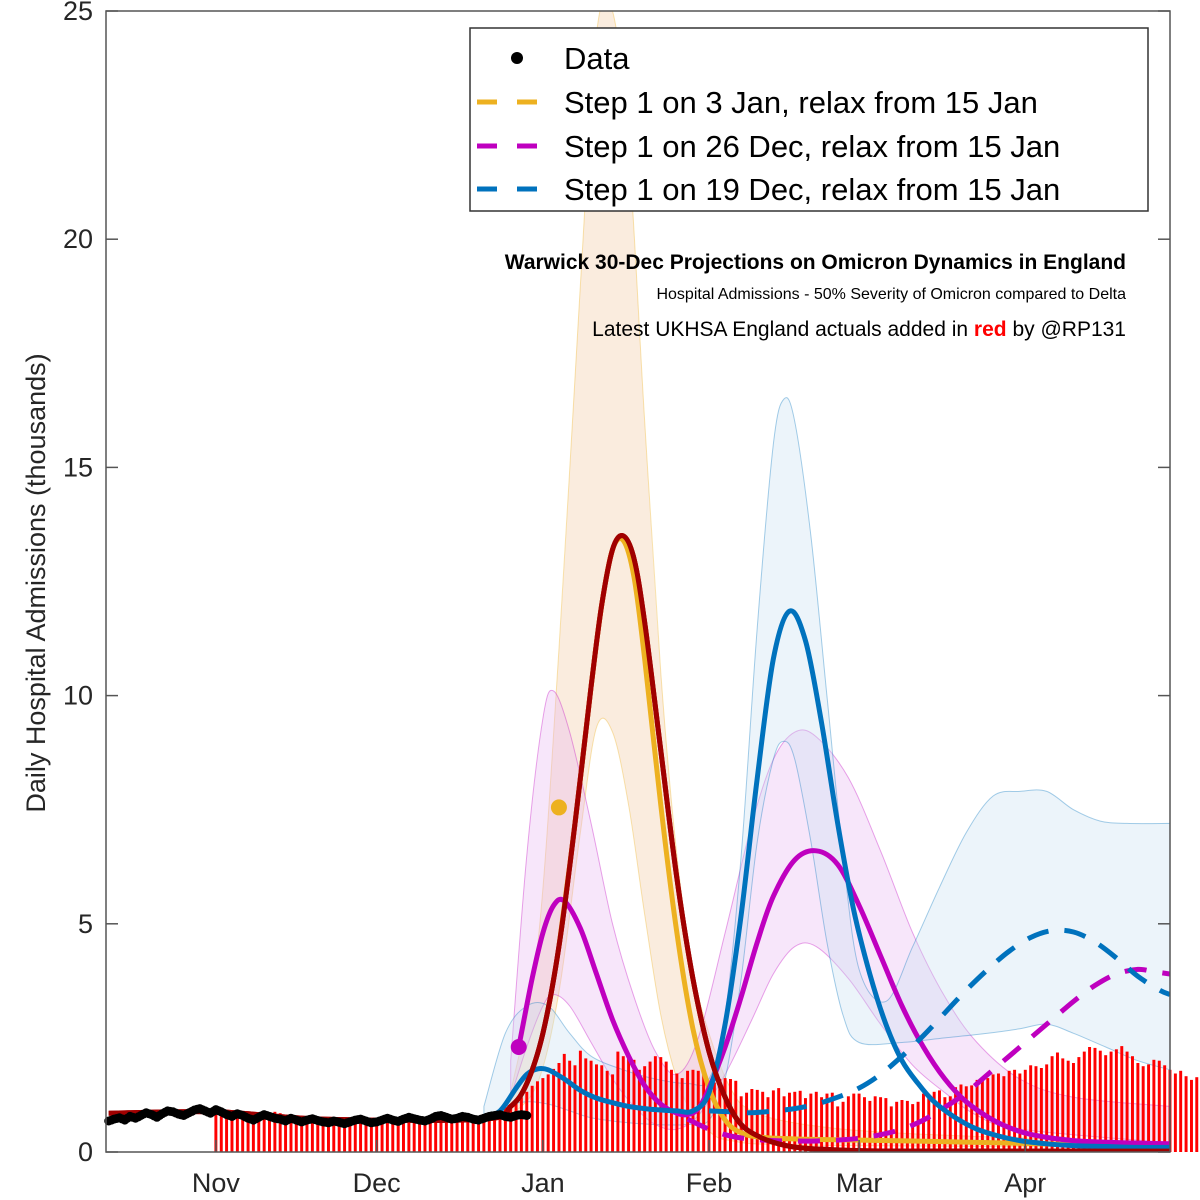 Image resolution: width=1200 pixels, height=1200 pixels. What do you see at coordinates (859, 1183) in the screenshot?
I see `x-tick-label: Mar` at bounding box center [859, 1183].